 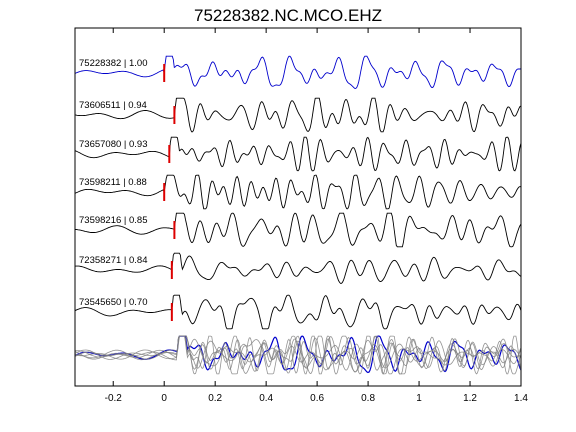 I want to click on trace-label-73545650: 73545650 | 0.70, so click(x=113, y=302).